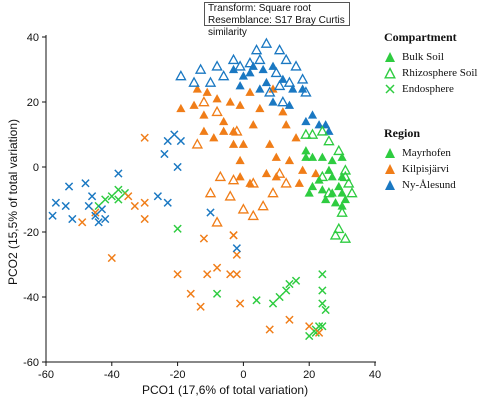  Describe the element at coordinates (112, 375) in the screenshot. I see `x-tick-label: -40` at that location.